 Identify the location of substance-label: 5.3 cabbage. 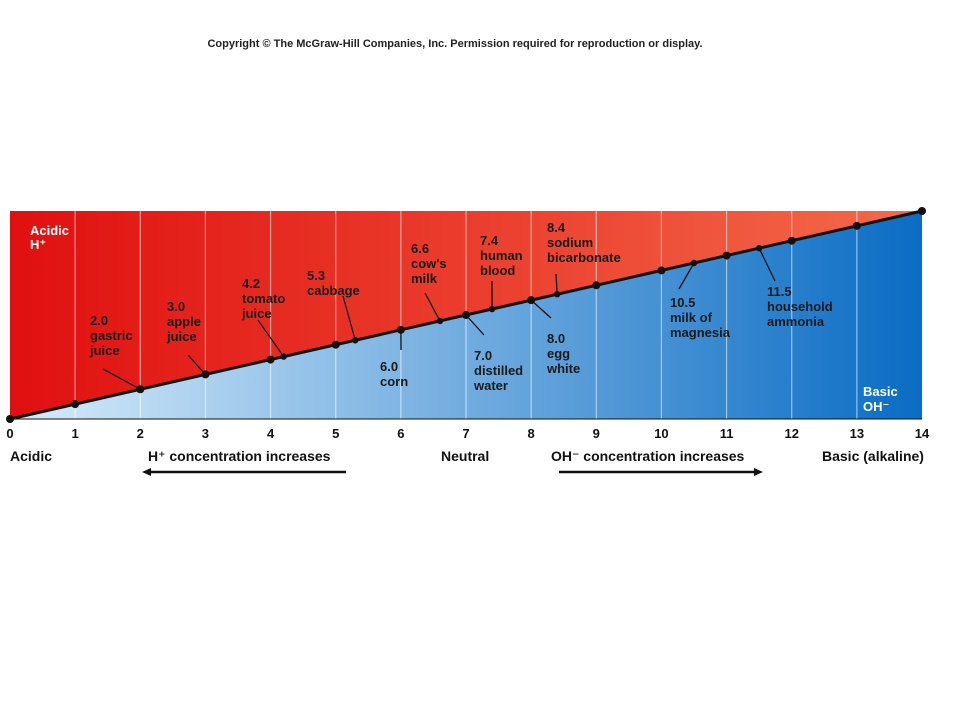
(333, 283).